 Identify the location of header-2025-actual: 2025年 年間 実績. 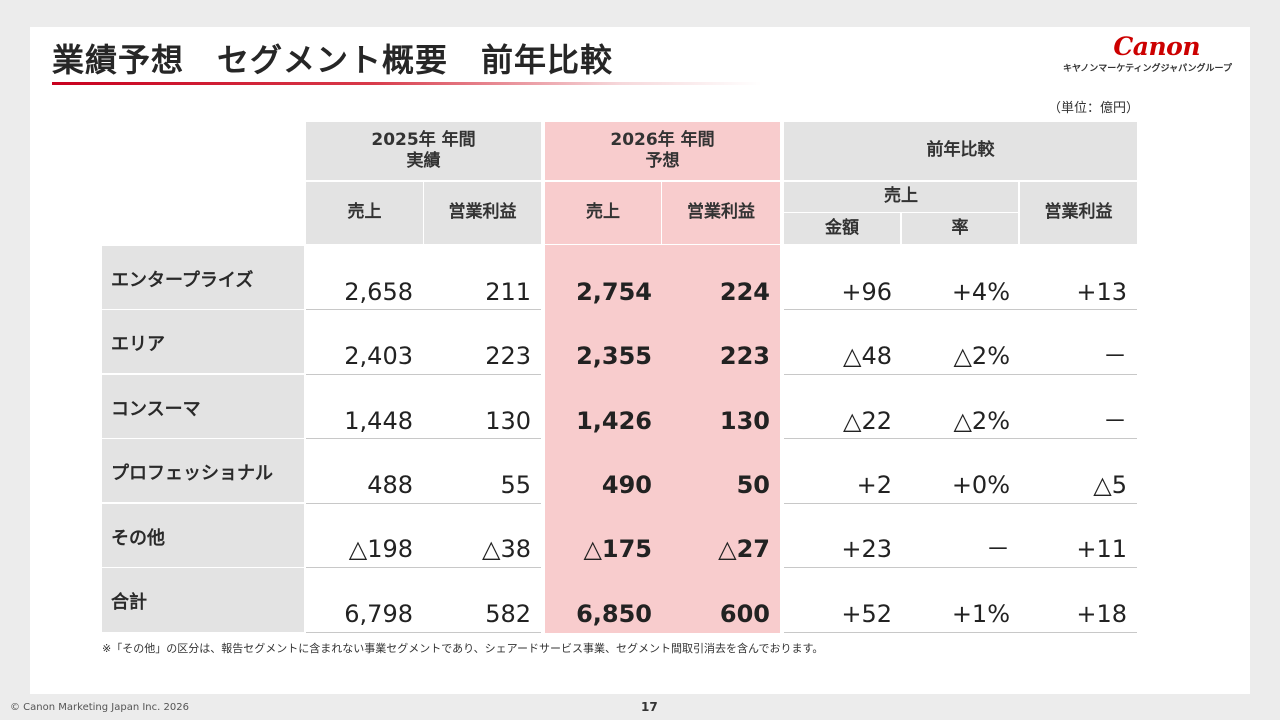
(423, 151).